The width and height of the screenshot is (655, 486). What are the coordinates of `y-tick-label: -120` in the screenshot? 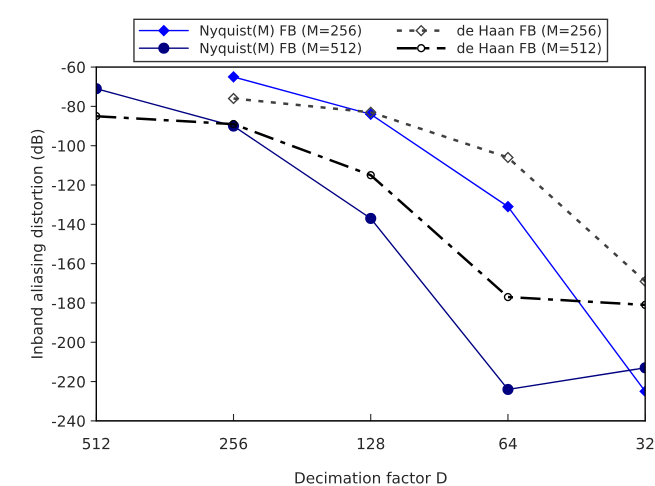 It's located at (68, 185).